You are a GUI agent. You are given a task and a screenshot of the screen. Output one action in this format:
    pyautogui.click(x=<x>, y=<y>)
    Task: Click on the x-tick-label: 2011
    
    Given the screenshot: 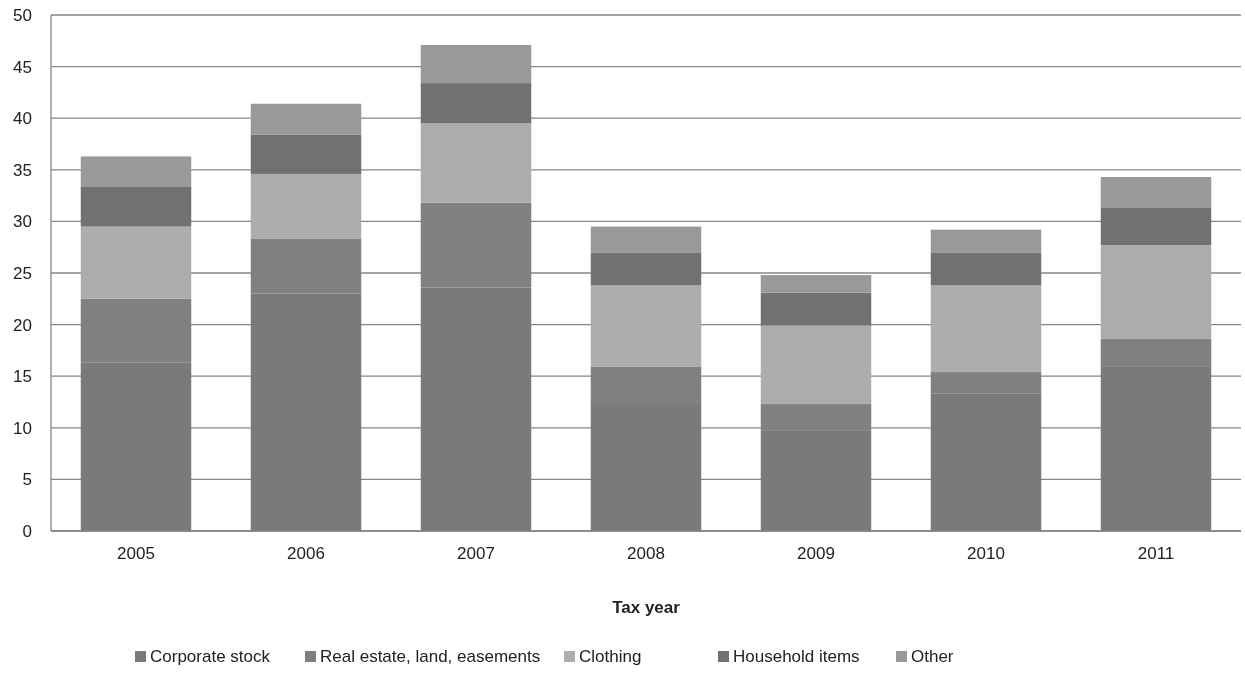 What is the action you would take?
    pyautogui.click(x=1156, y=553)
    